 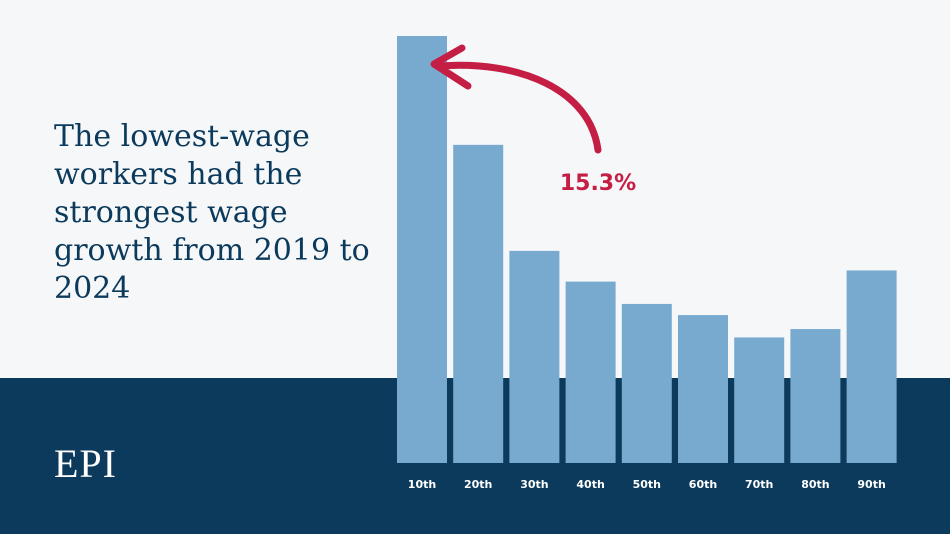 What do you see at coordinates (422, 484) in the screenshot?
I see `x-tick-label: 10th` at bounding box center [422, 484].